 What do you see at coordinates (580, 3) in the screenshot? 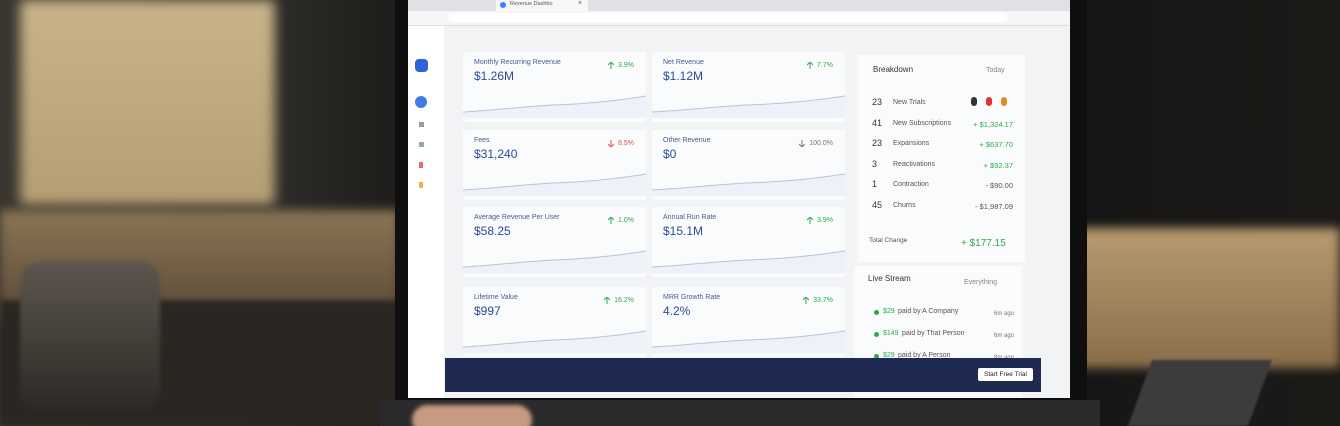
I see `tab-close: ×` at bounding box center [580, 3].